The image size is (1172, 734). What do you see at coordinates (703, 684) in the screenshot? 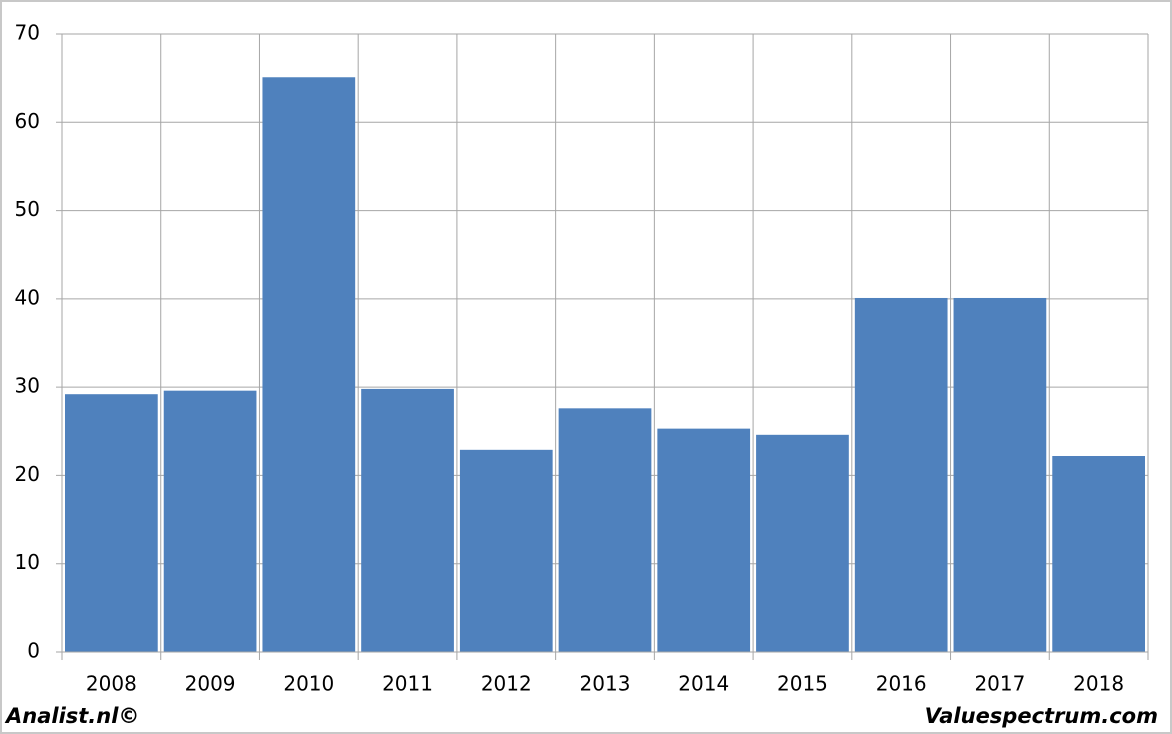
I see `x-tick-label: 2014` at bounding box center [703, 684].